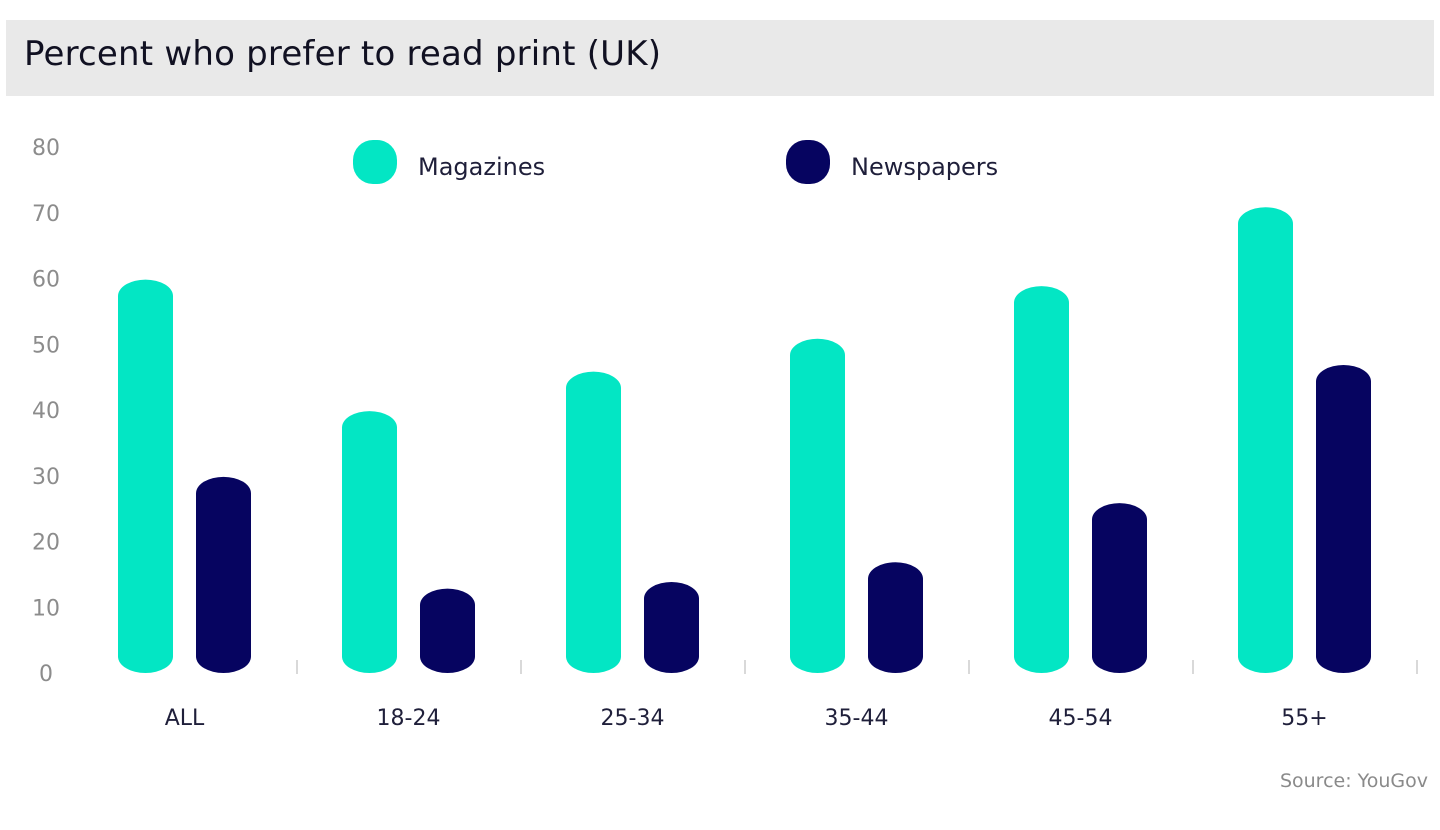  Describe the element at coordinates (46, 214) in the screenshot. I see `y-tick-label: 70` at that location.